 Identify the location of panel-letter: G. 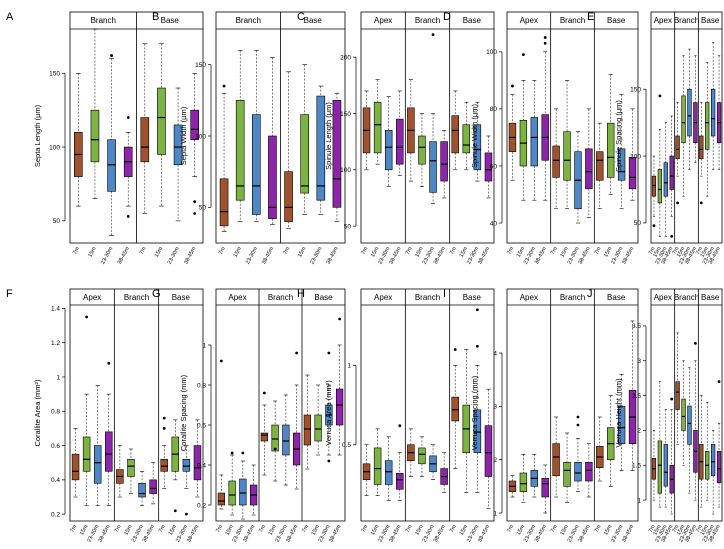
(156, 294).